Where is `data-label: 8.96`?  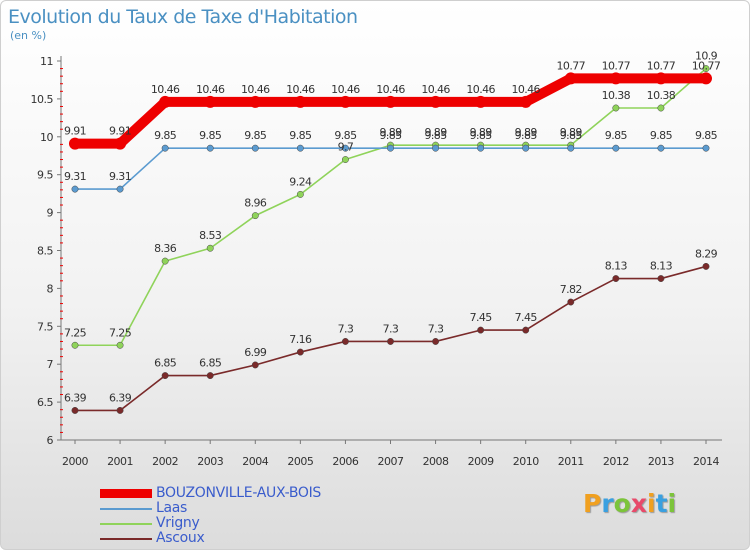 data-label: 8.96 is located at coordinates (255, 203).